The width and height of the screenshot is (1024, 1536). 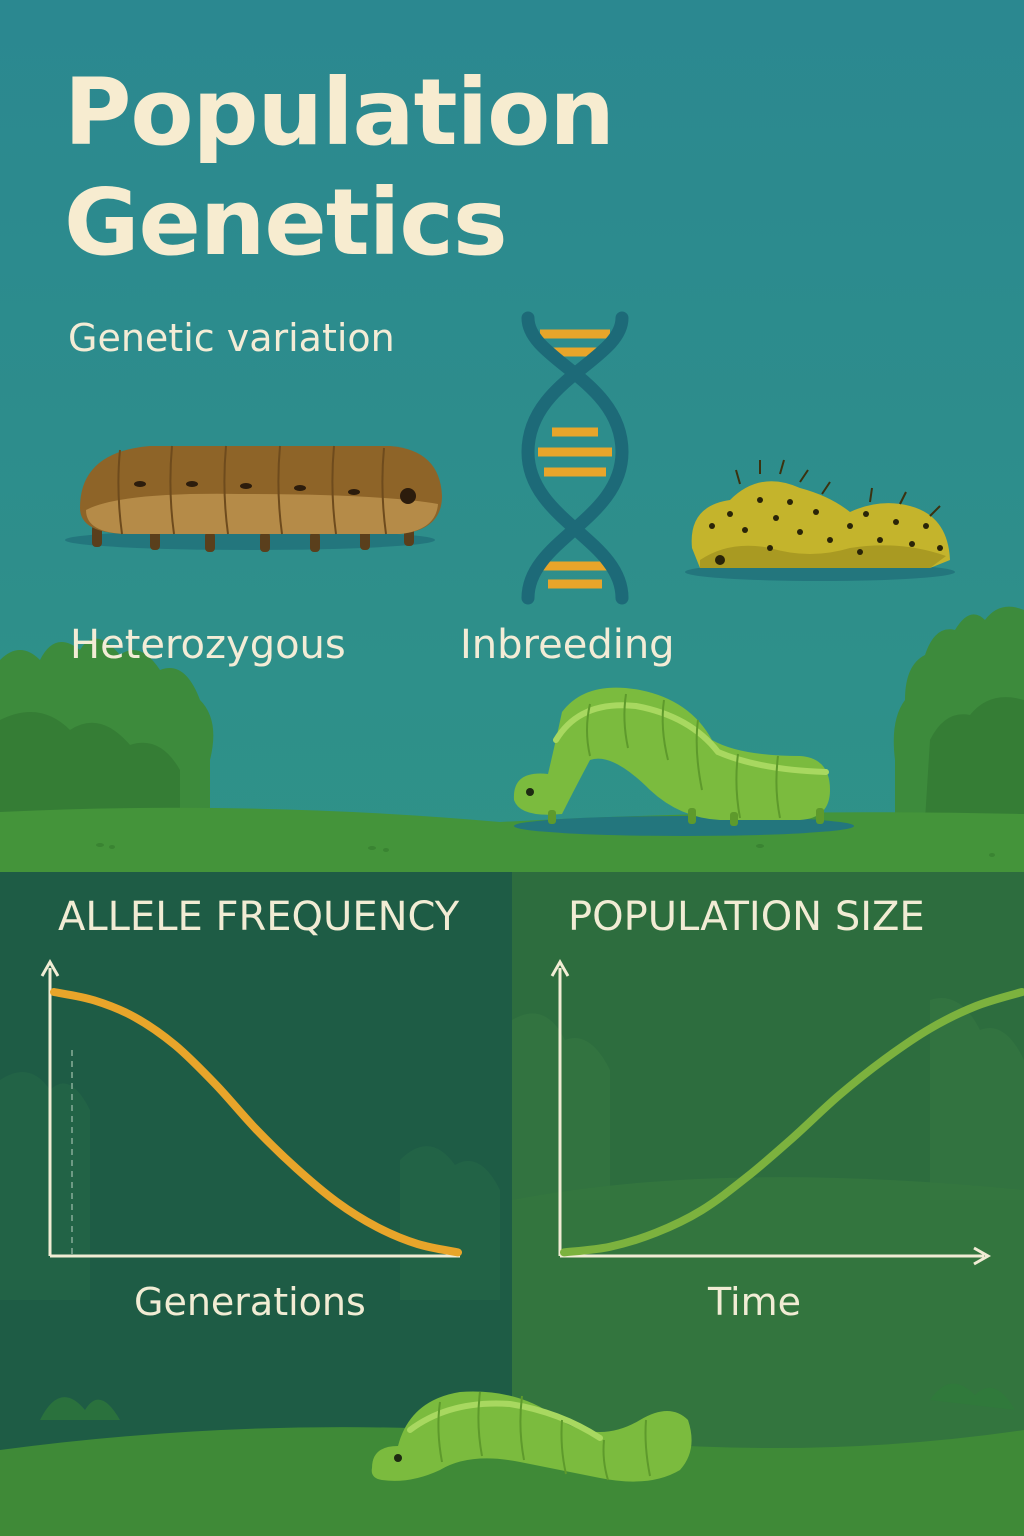 What do you see at coordinates (792, 1122) in the screenshot?
I see `population-size-curve` at bounding box center [792, 1122].